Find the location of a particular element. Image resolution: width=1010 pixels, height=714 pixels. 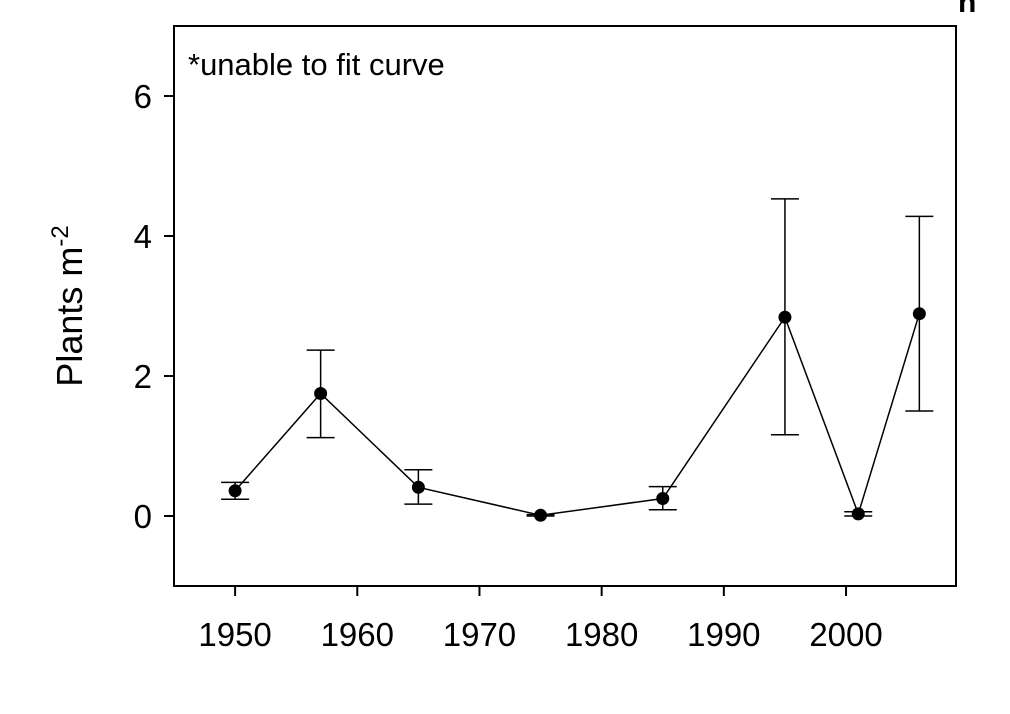

y-axis-label-text: Plants m is located at coordinates (69, 317).